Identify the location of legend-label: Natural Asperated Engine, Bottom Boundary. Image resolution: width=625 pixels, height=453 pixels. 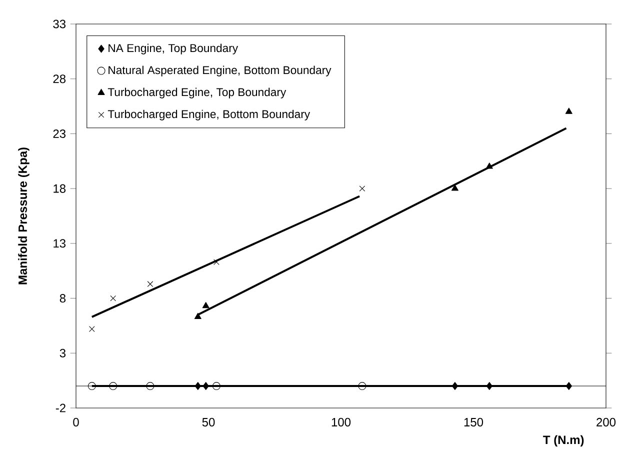
(220, 71).